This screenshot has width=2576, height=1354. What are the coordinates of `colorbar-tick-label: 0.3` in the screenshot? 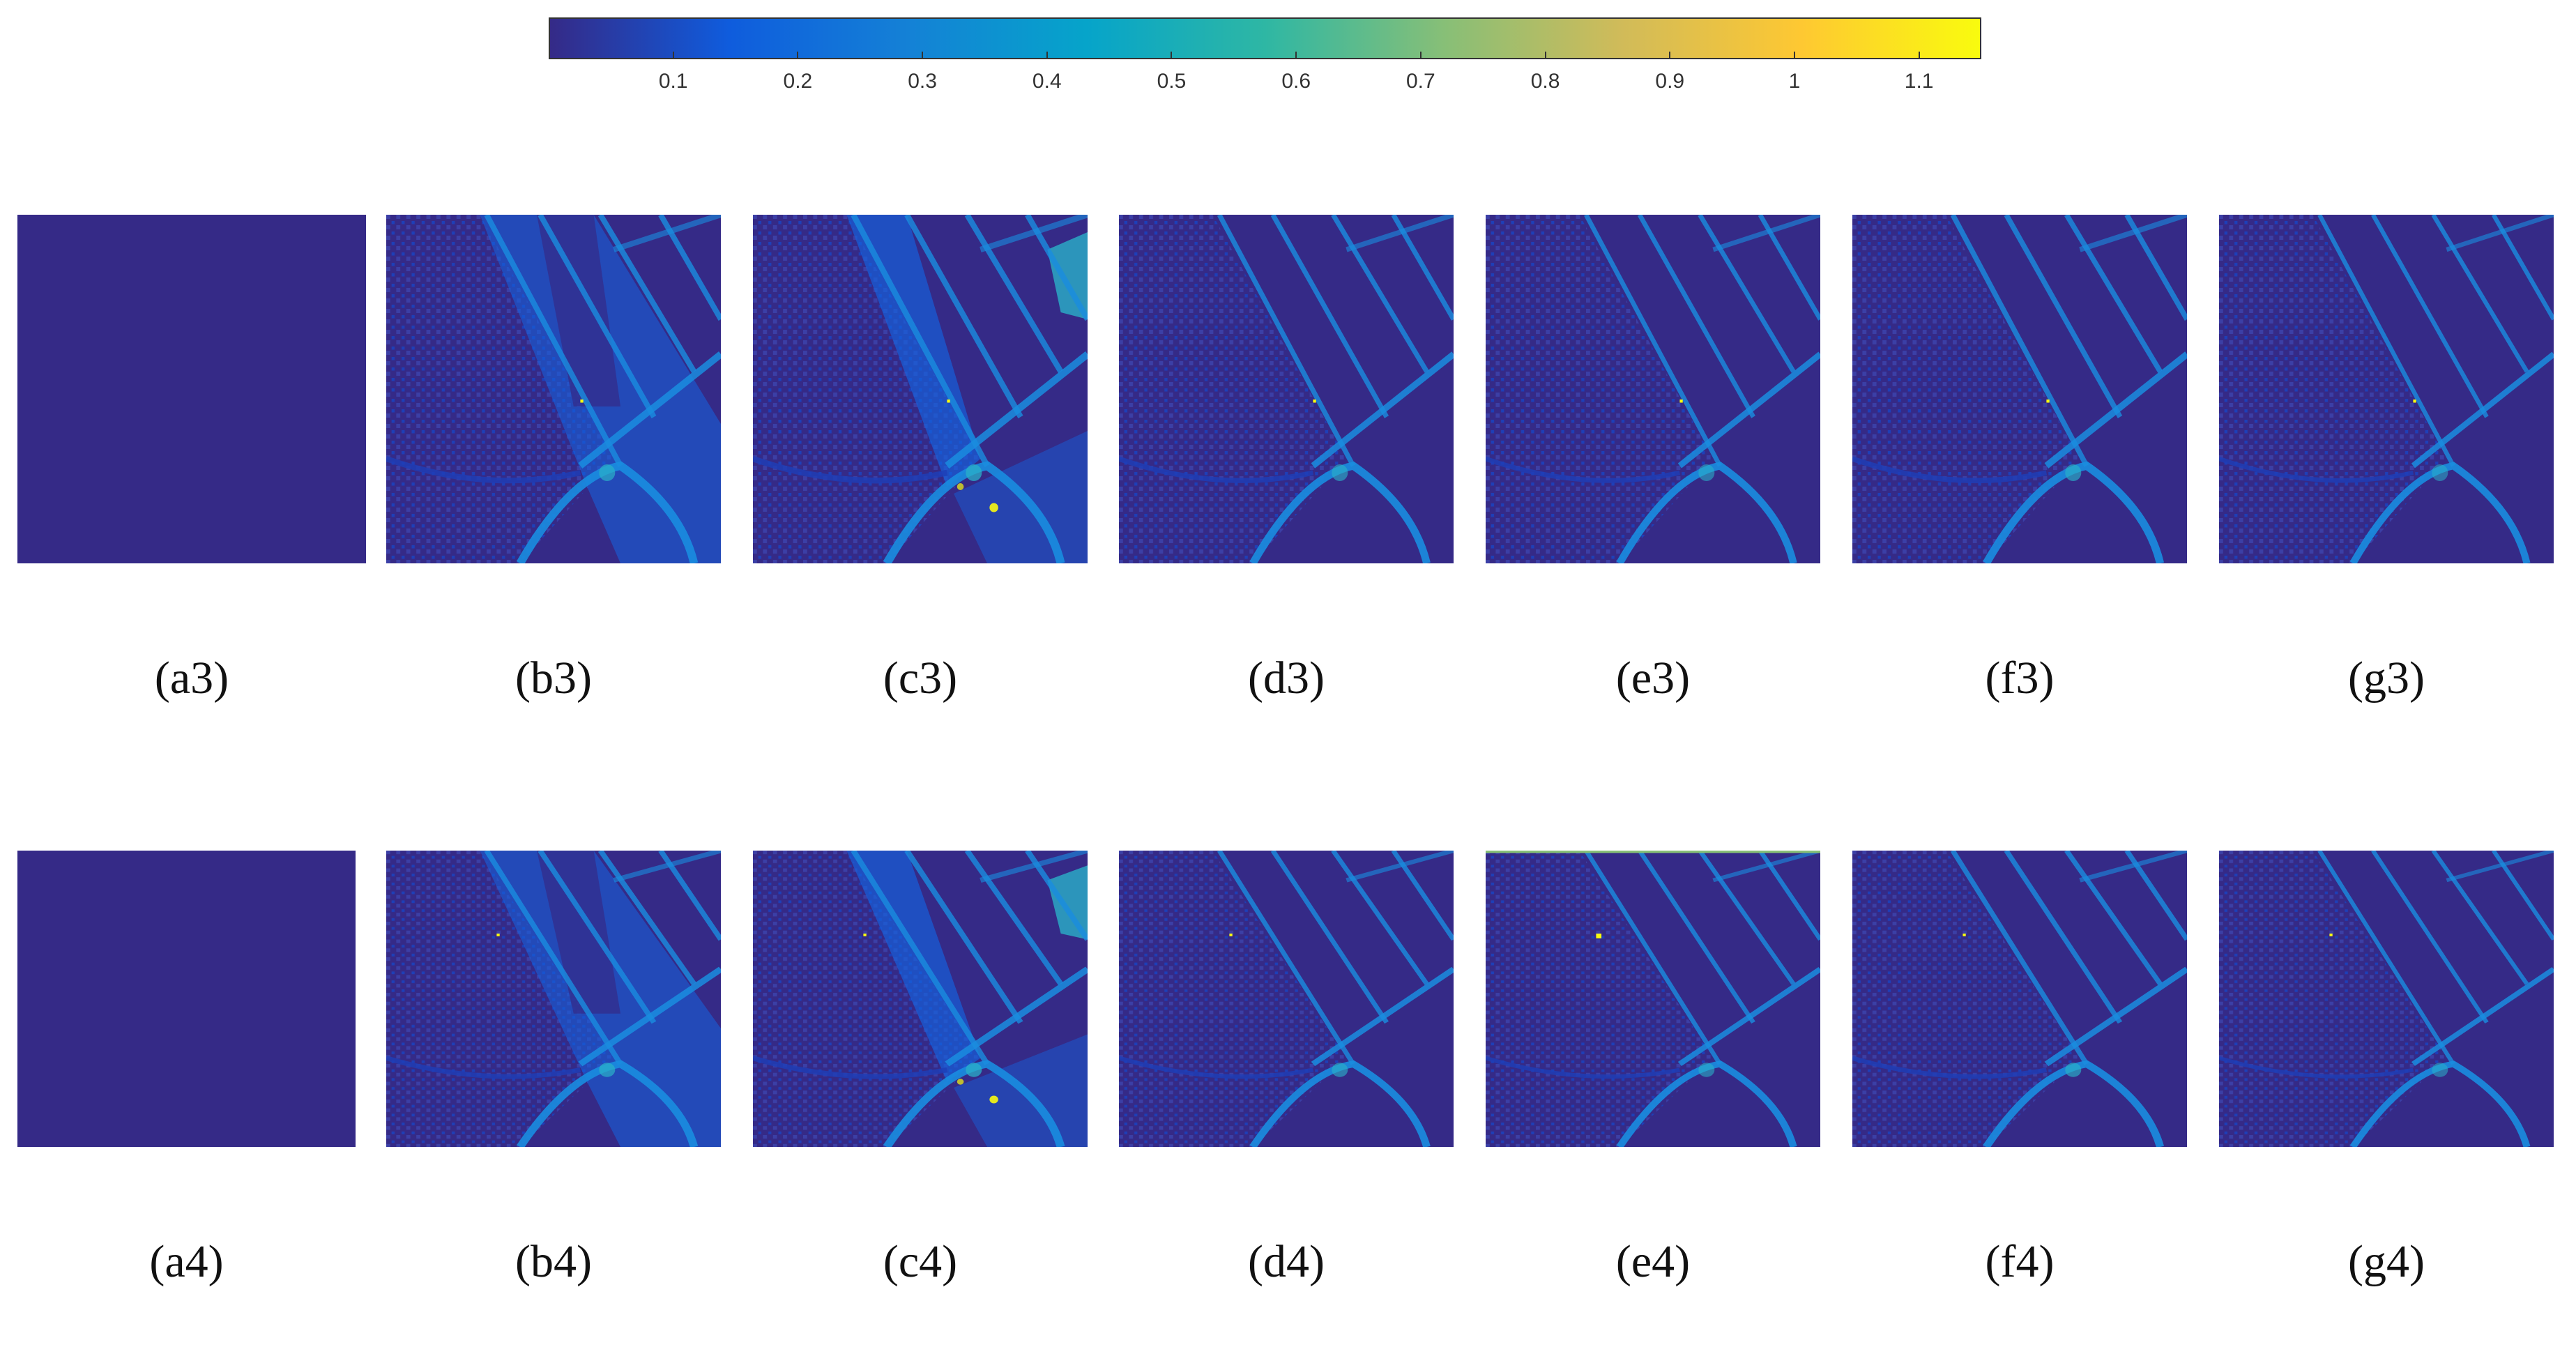 It's located at (922, 81).